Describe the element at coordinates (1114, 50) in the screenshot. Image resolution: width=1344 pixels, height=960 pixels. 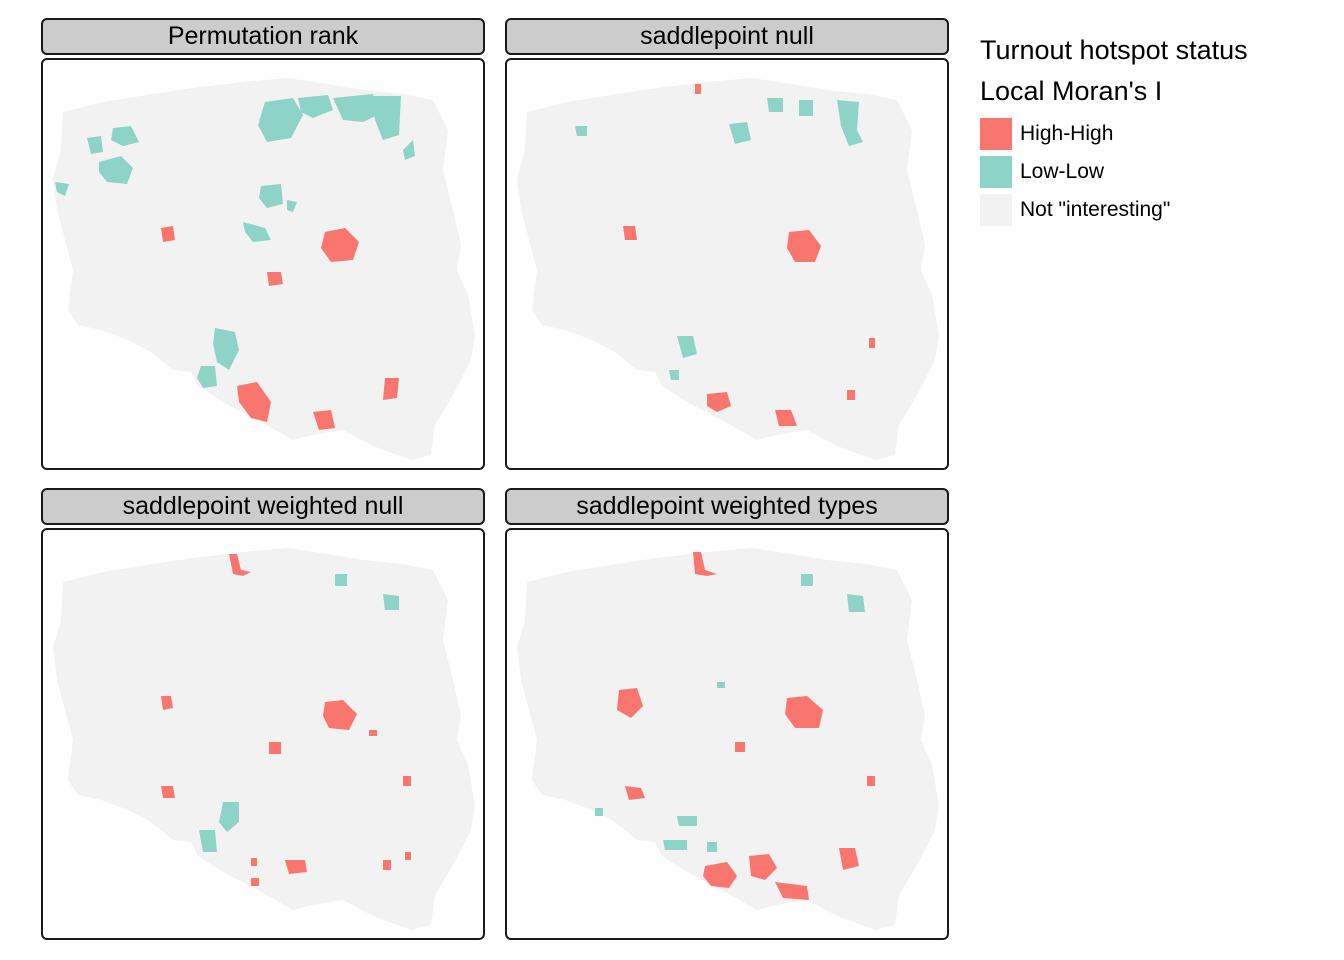
I see `legend-title: Turnout hotspot status` at that location.